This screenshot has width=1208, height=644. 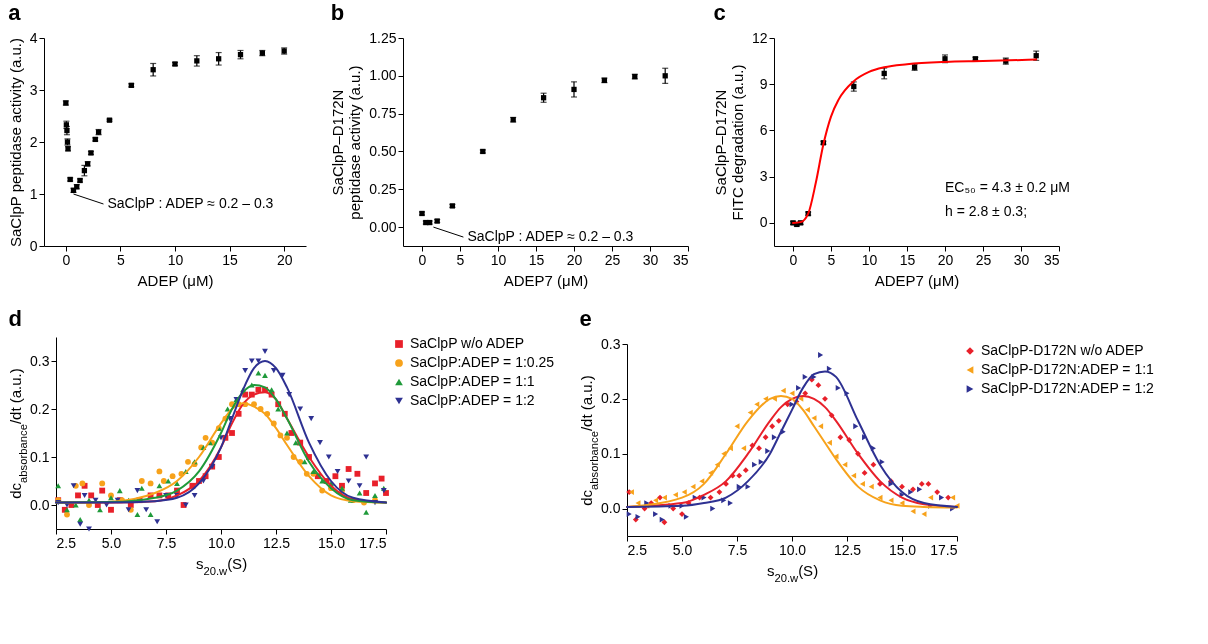 I want to click on y-tick-label: 0.00, so click(x=383, y=226).